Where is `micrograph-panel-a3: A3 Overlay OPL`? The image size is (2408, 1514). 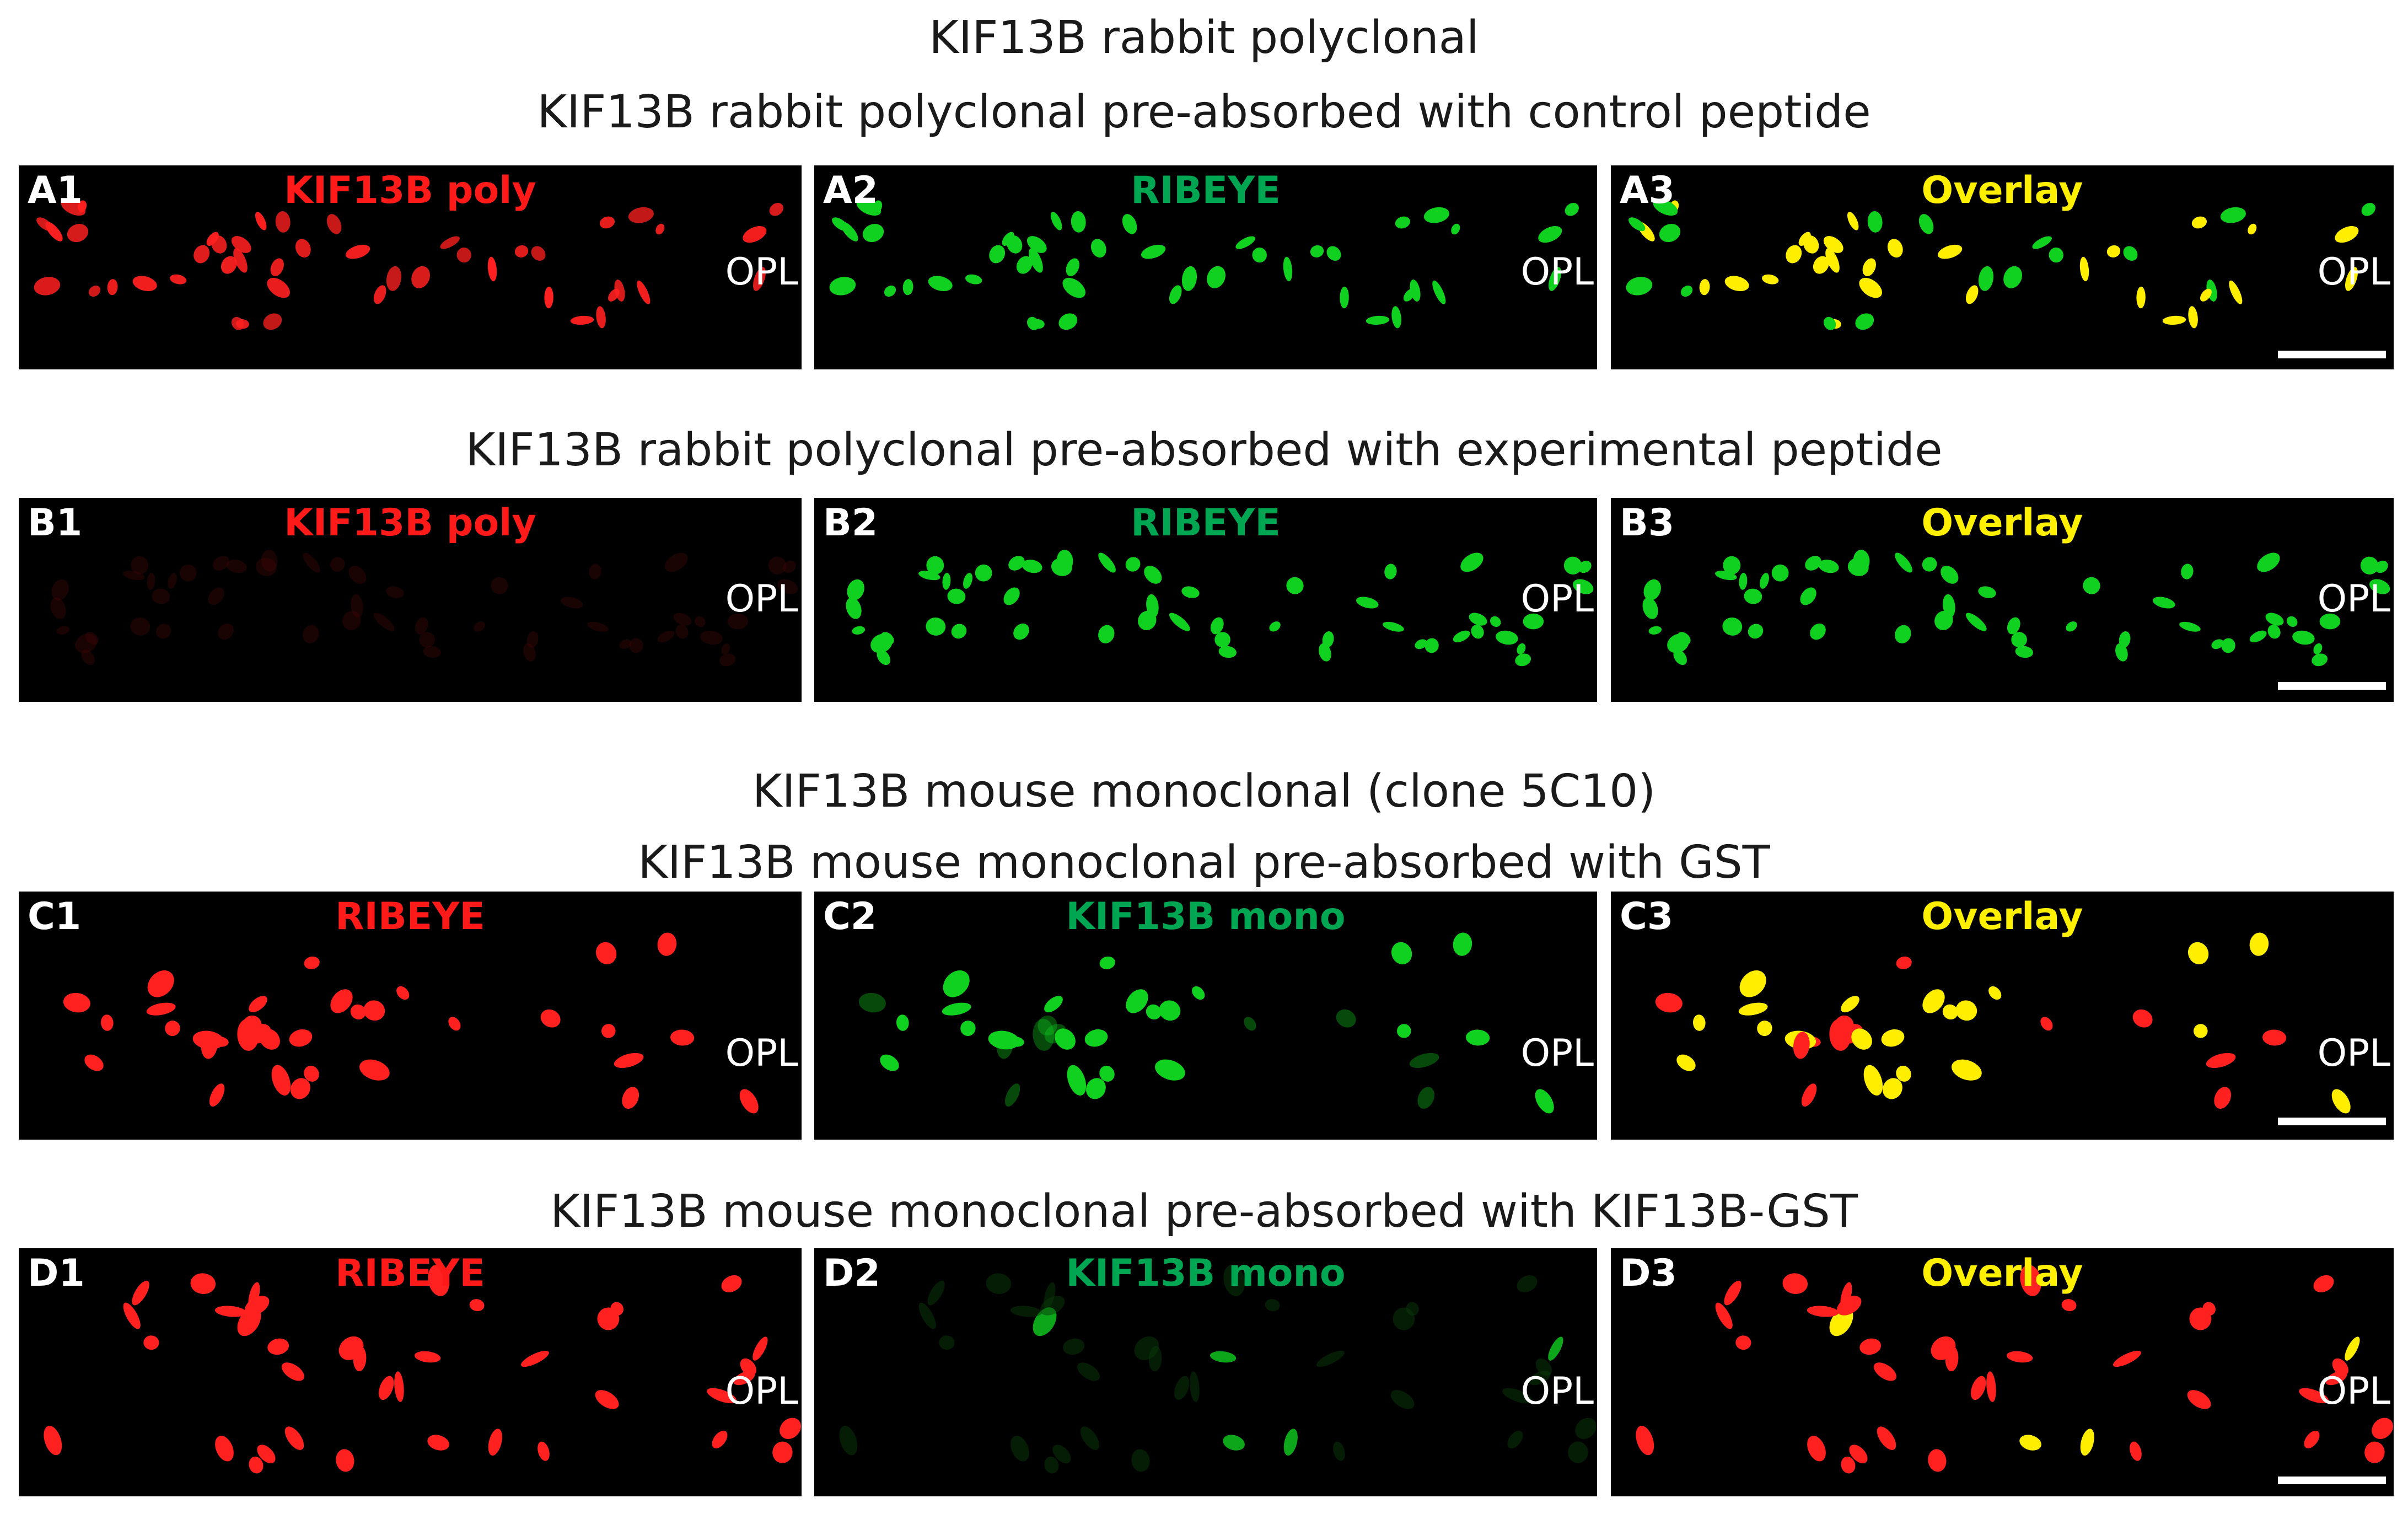 micrograph-panel-a3: A3 Overlay OPL is located at coordinates (2002, 267).